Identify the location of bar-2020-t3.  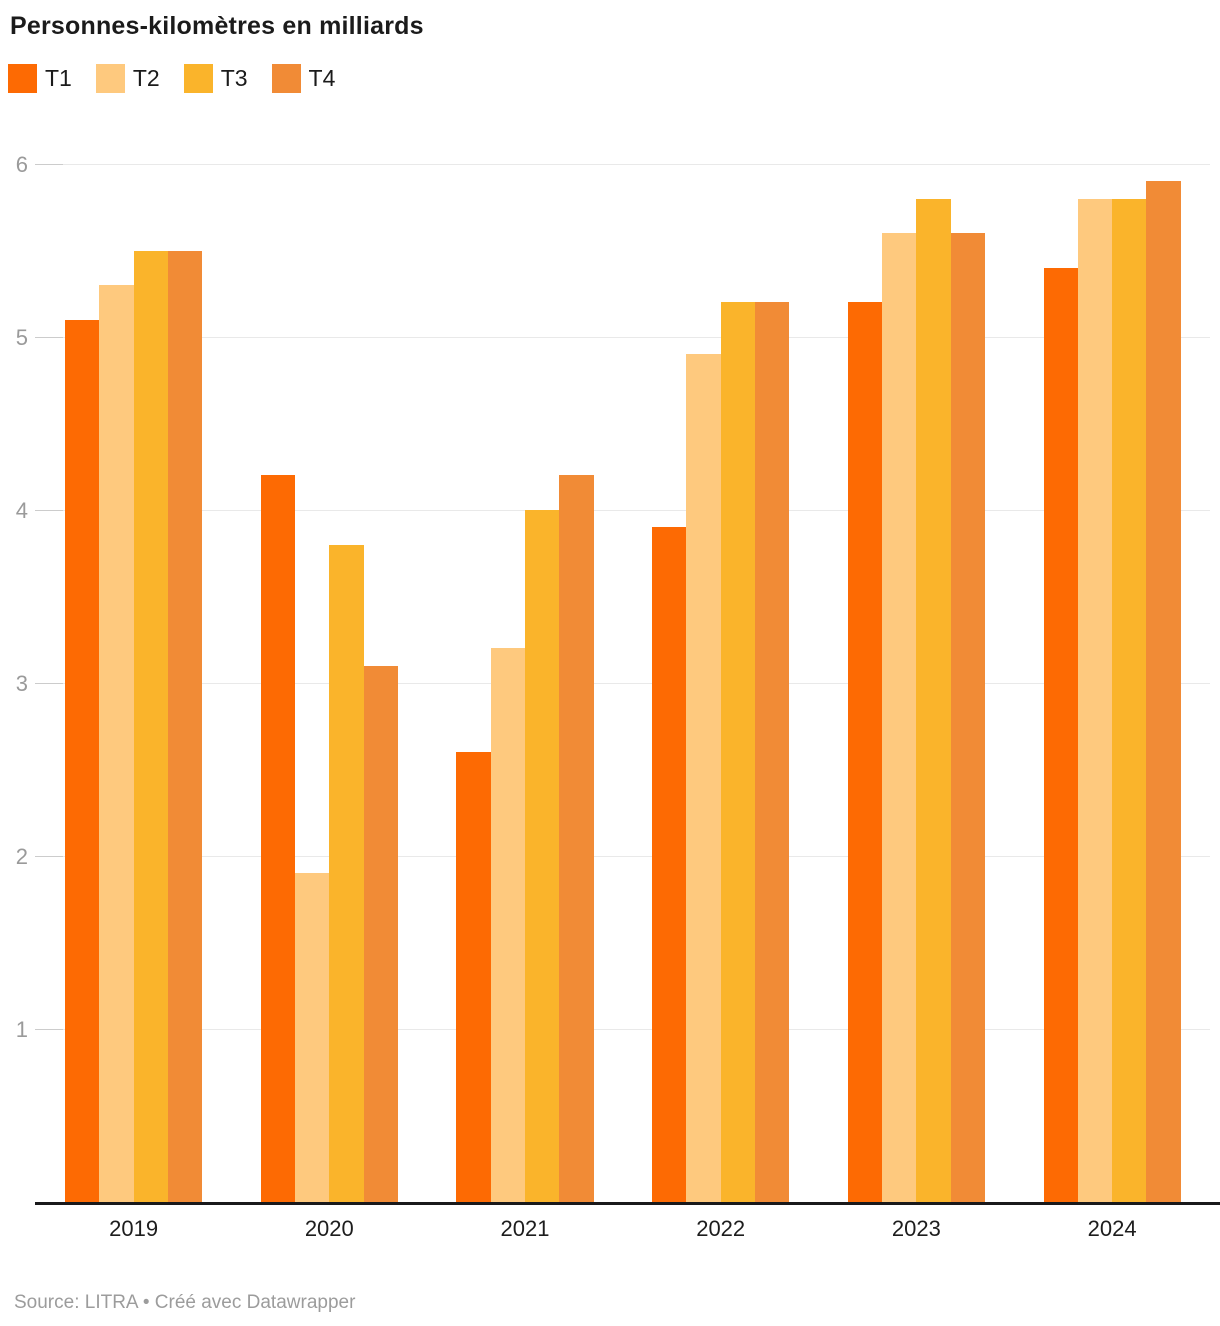
(346, 873).